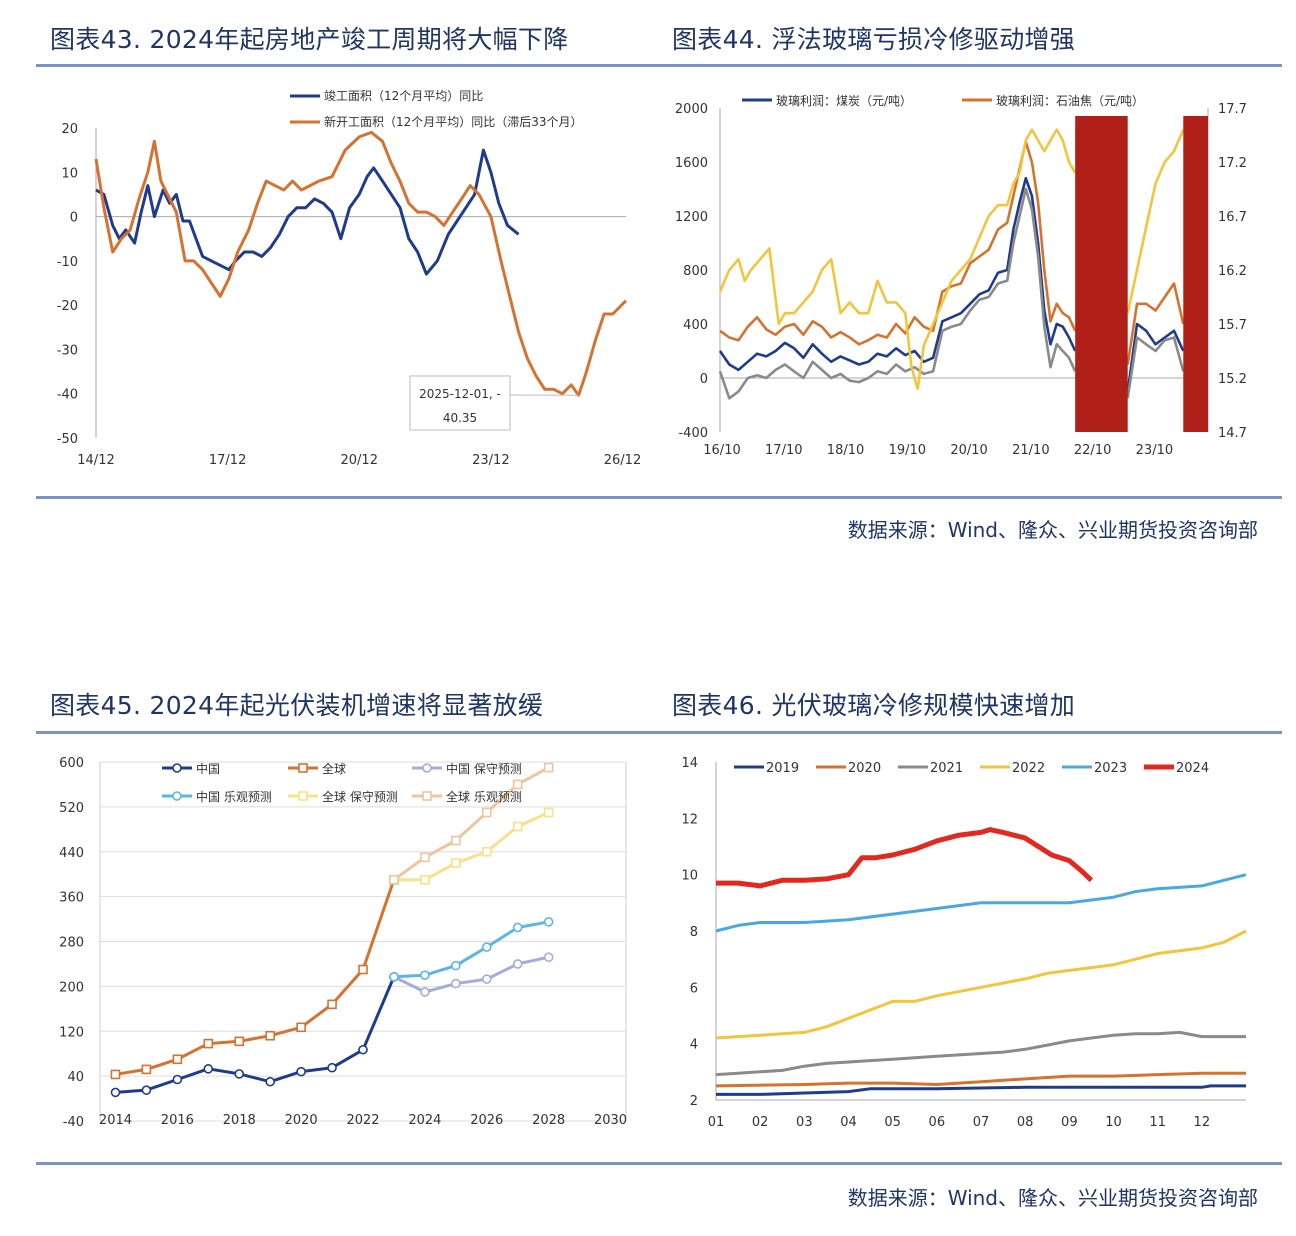 Image resolution: width=1296 pixels, height=1236 pixels. Describe the element at coordinates (695, 271) in the screenshot. I see `y-tick-label: 800` at that location.